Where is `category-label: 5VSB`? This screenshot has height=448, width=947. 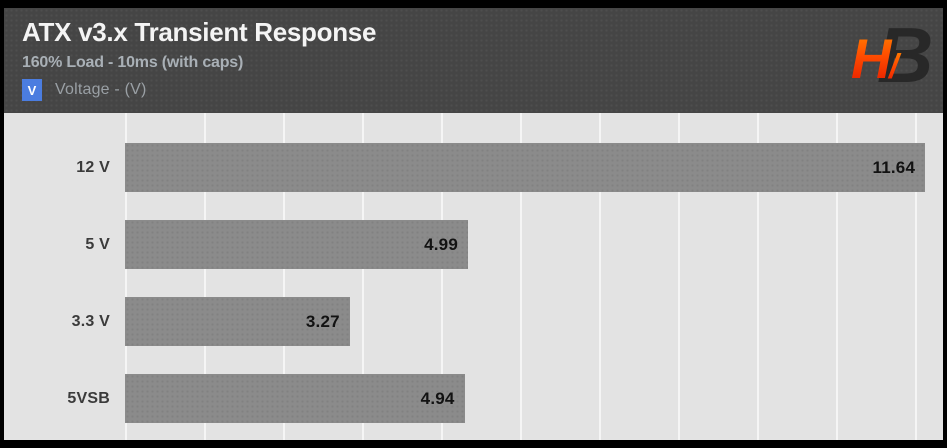
category-label: 5VSB is located at coordinates (88, 398).